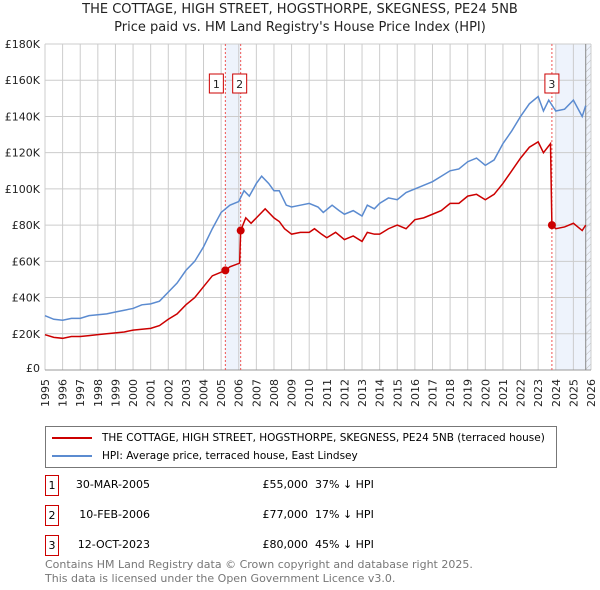 The height and width of the screenshot is (590, 600). I want to click on x-tick-label: 2006, so click(239, 393).